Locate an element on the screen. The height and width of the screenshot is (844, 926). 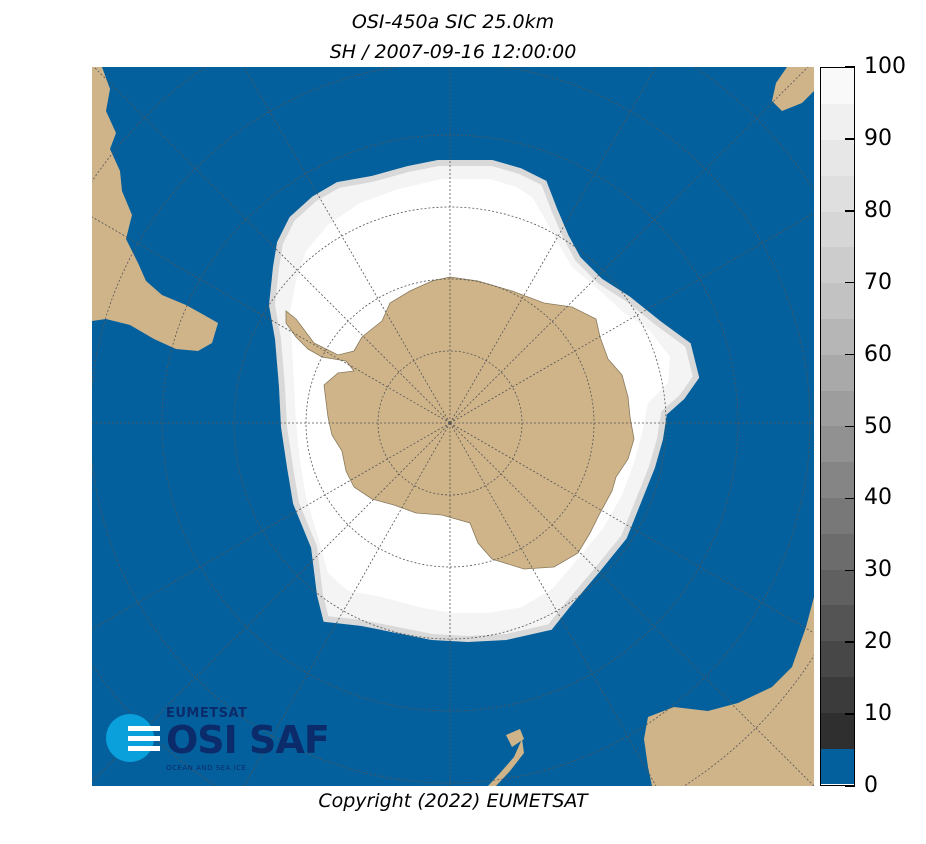
colorbar-tick-label: 80 is located at coordinates (878, 210).